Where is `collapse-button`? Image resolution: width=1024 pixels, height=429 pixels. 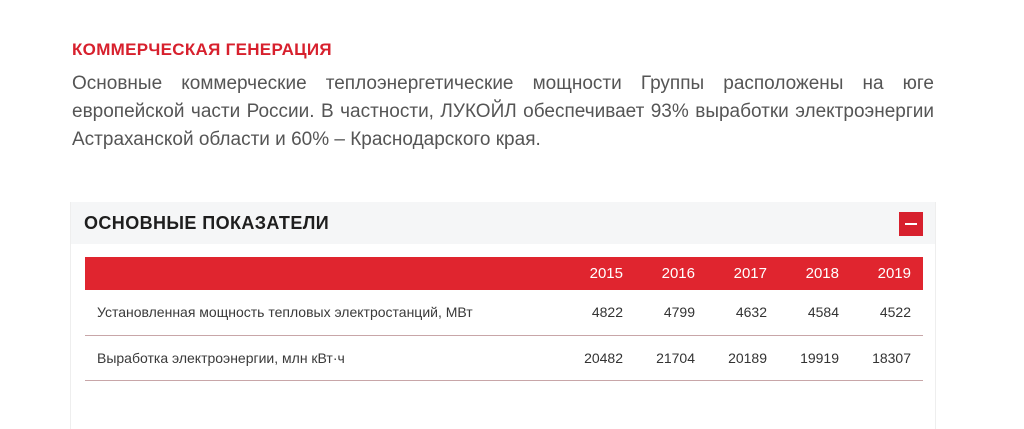 collapse-button is located at coordinates (911, 224).